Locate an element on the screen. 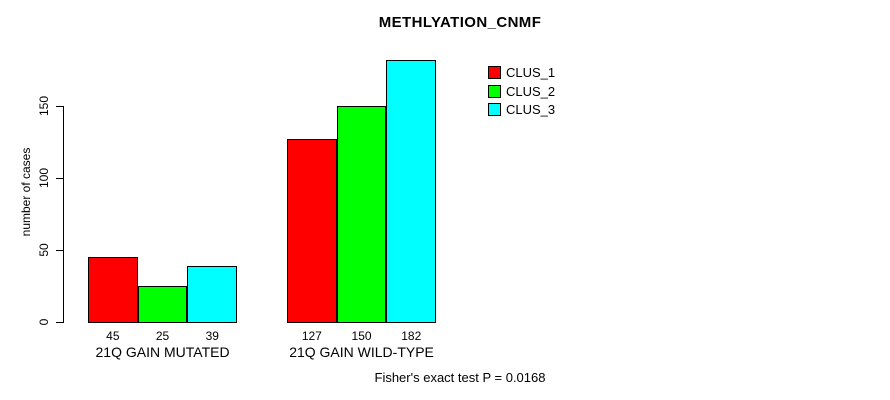 Image resolution: width=890 pixels, height=400 pixels. bar-clus_2-group1 is located at coordinates (162, 304).